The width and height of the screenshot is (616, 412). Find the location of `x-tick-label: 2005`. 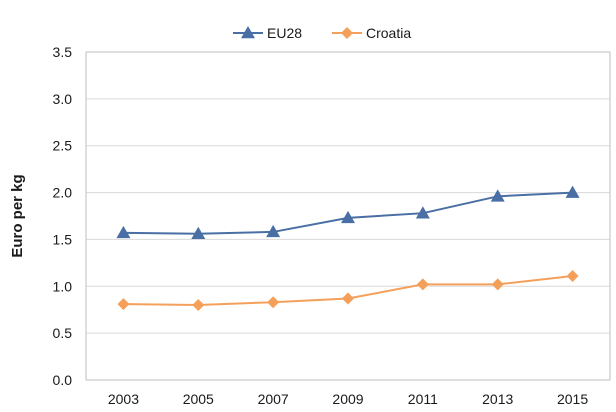

x-tick-label: 2005 is located at coordinates (198, 399).